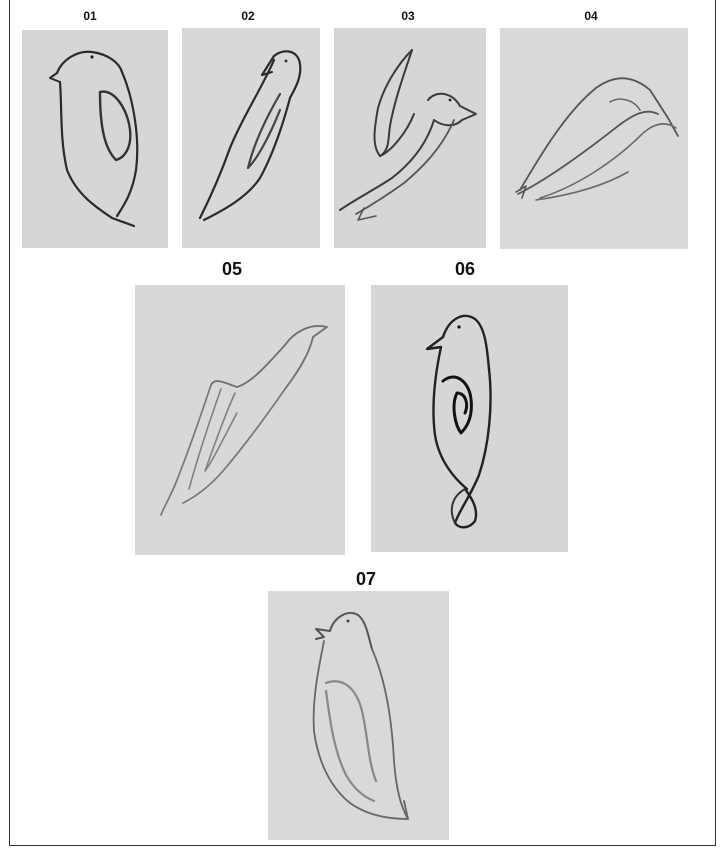 This screenshot has width=724, height=853. What do you see at coordinates (591, 16) in the screenshot?
I see `panel-label-04: 04` at bounding box center [591, 16].